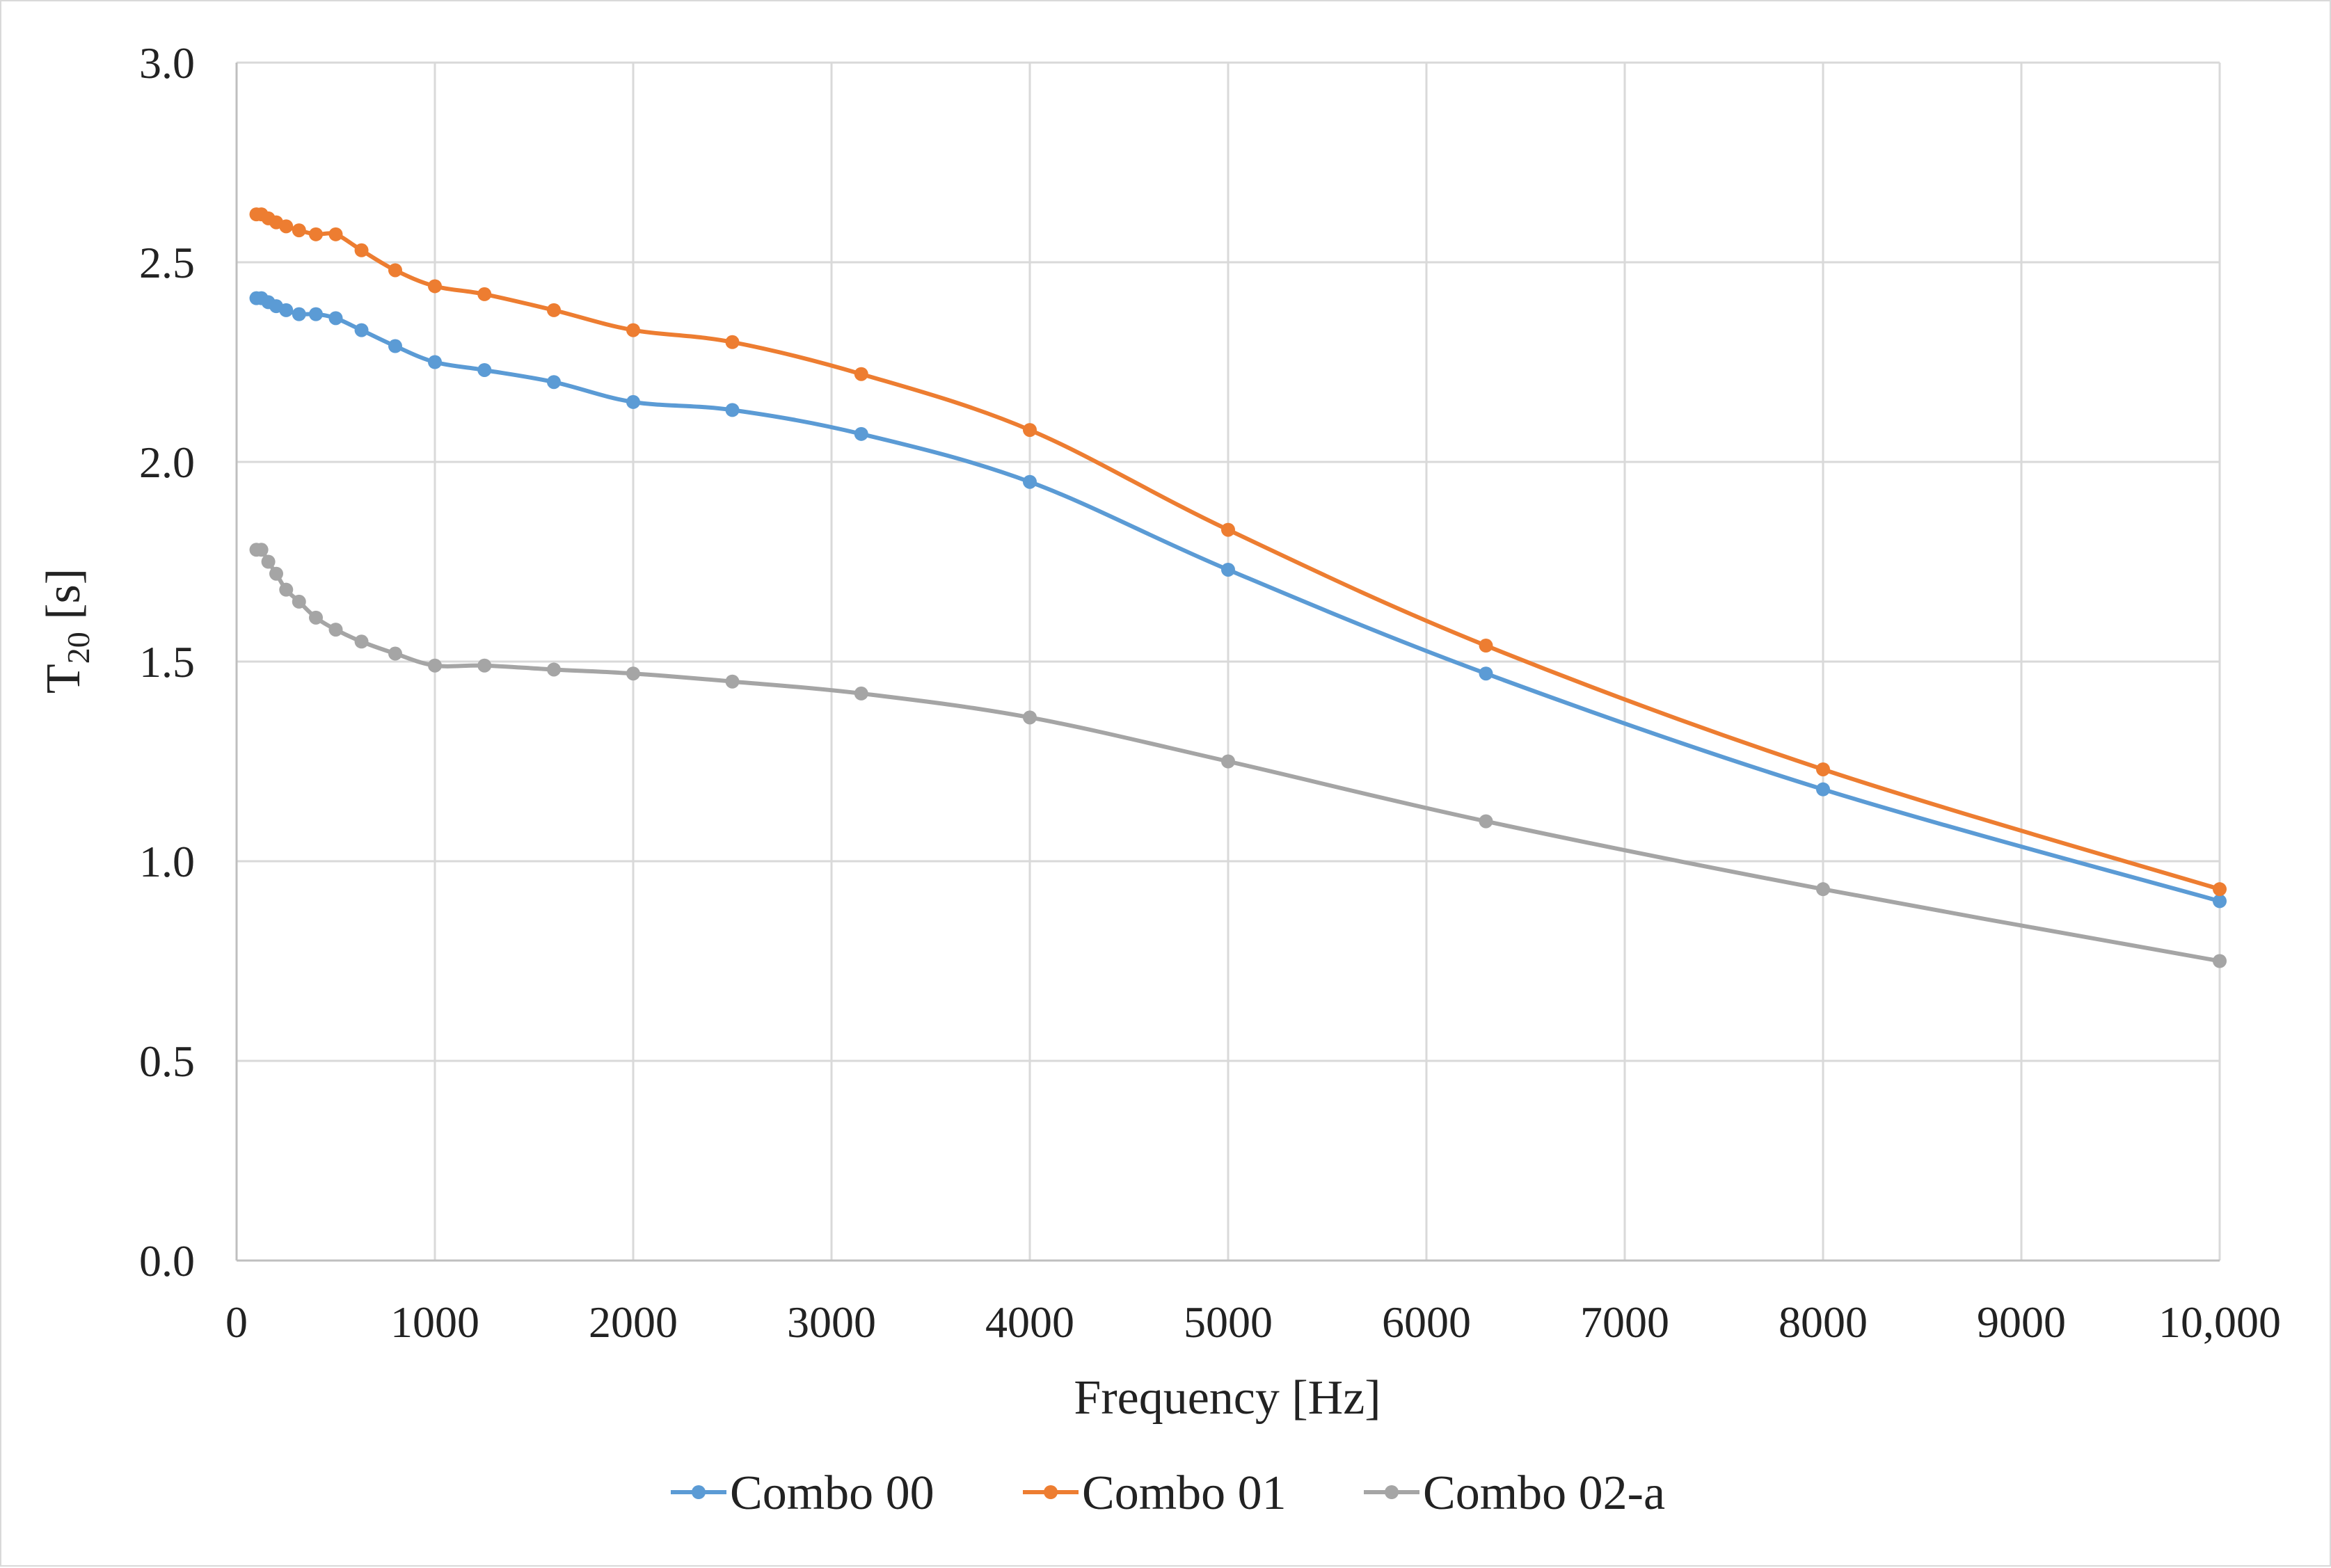 This screenshot has height=1568, width=2331. I want to click on y-tick-label: 0.0, so click(167, 1261).